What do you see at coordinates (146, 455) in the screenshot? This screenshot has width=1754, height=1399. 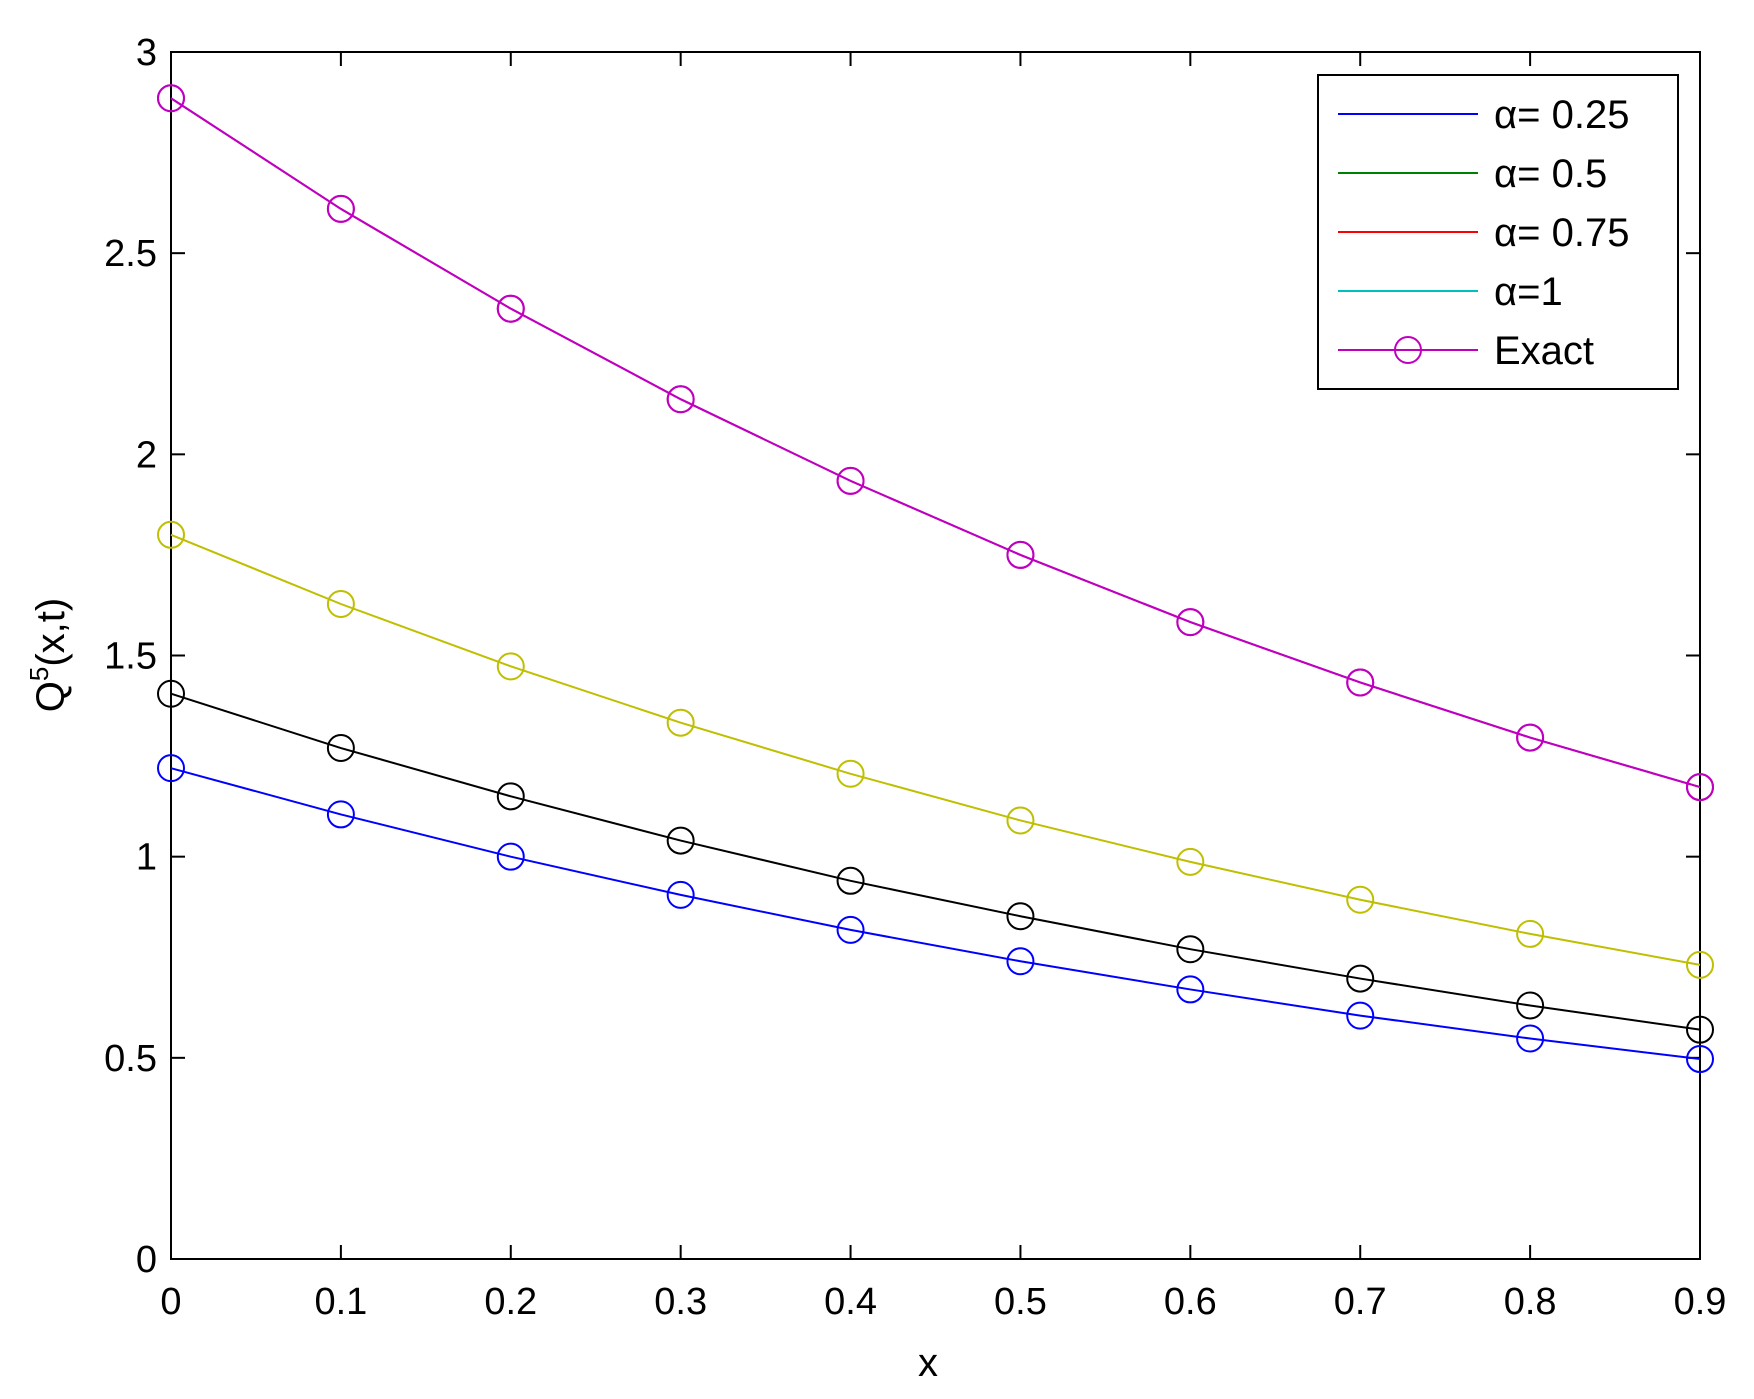 I see `y-tick-label: 2` at bounding box center [146, 455].